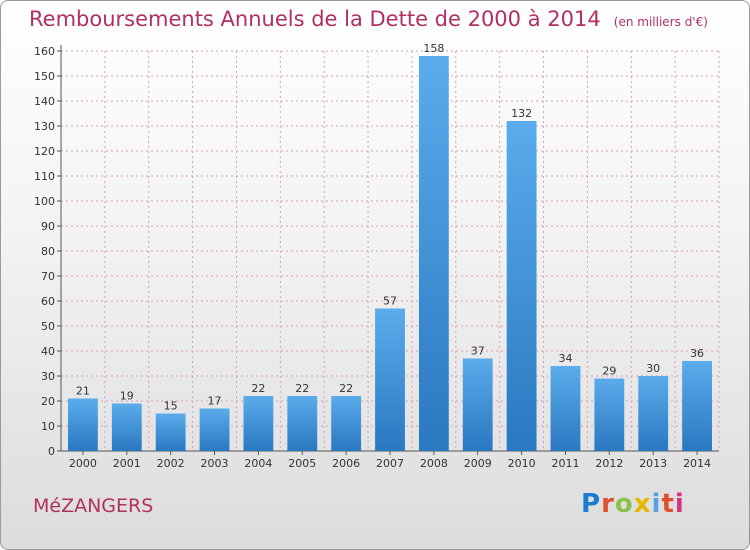 The width and height of the screenshot is (750, 550). What do you see at coordinates (478, 463) in the screenshot?
I see `x-tick-label: 2009` at bounding box center [478, 463].